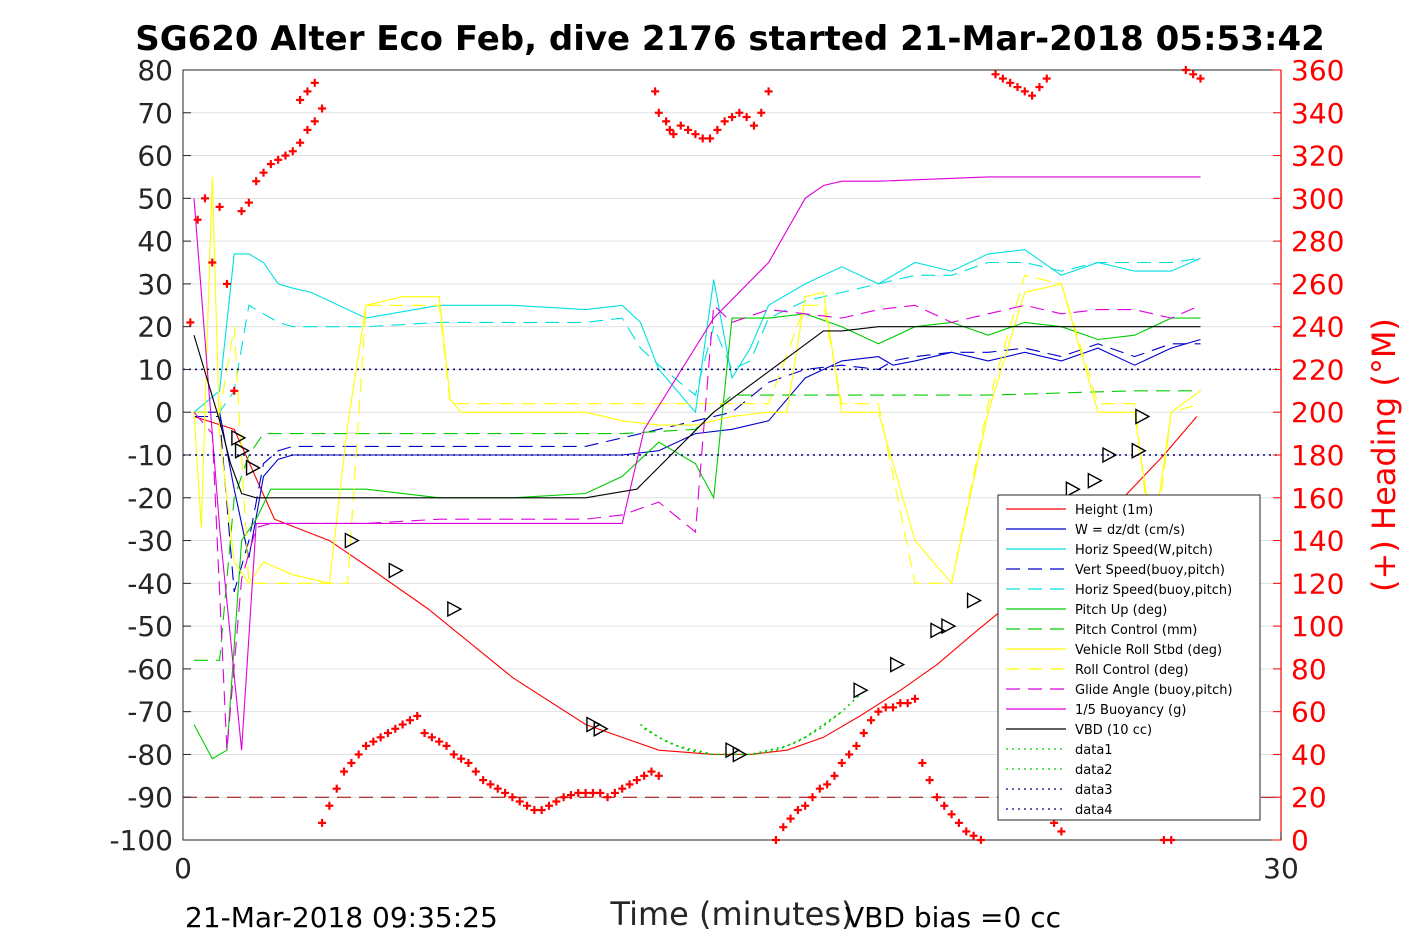  Describe the element at coordinates (1129, 657) in the screenshot. I see `legend-box` at that location.